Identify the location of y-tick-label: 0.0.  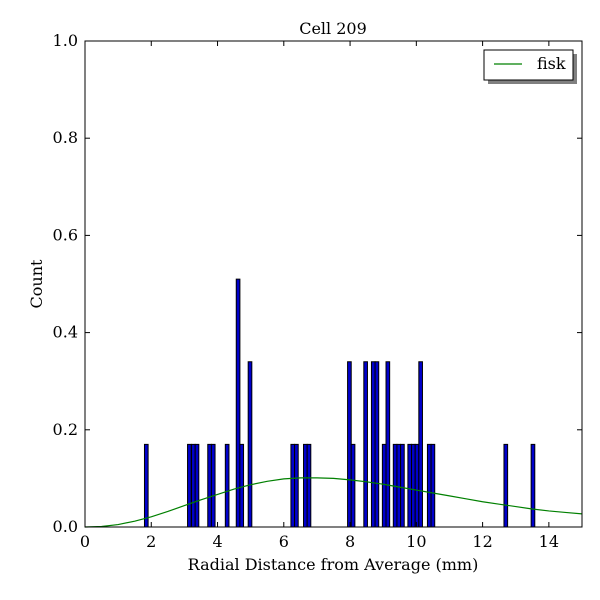
(65, 526).